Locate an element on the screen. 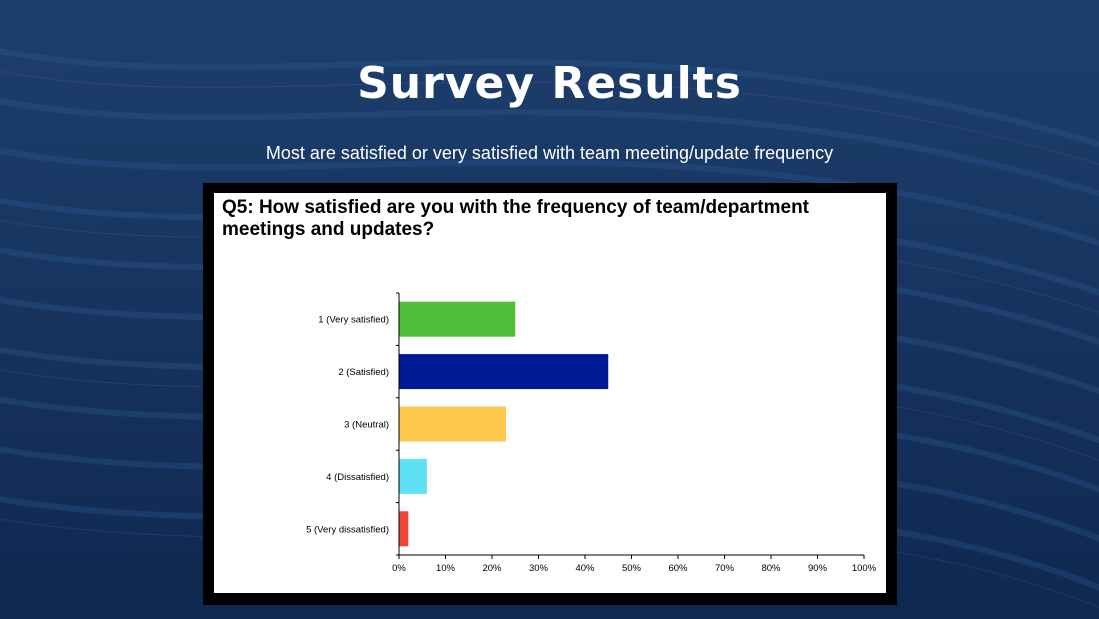  x-tick-label: 20% is located at coordinates (492, 568).